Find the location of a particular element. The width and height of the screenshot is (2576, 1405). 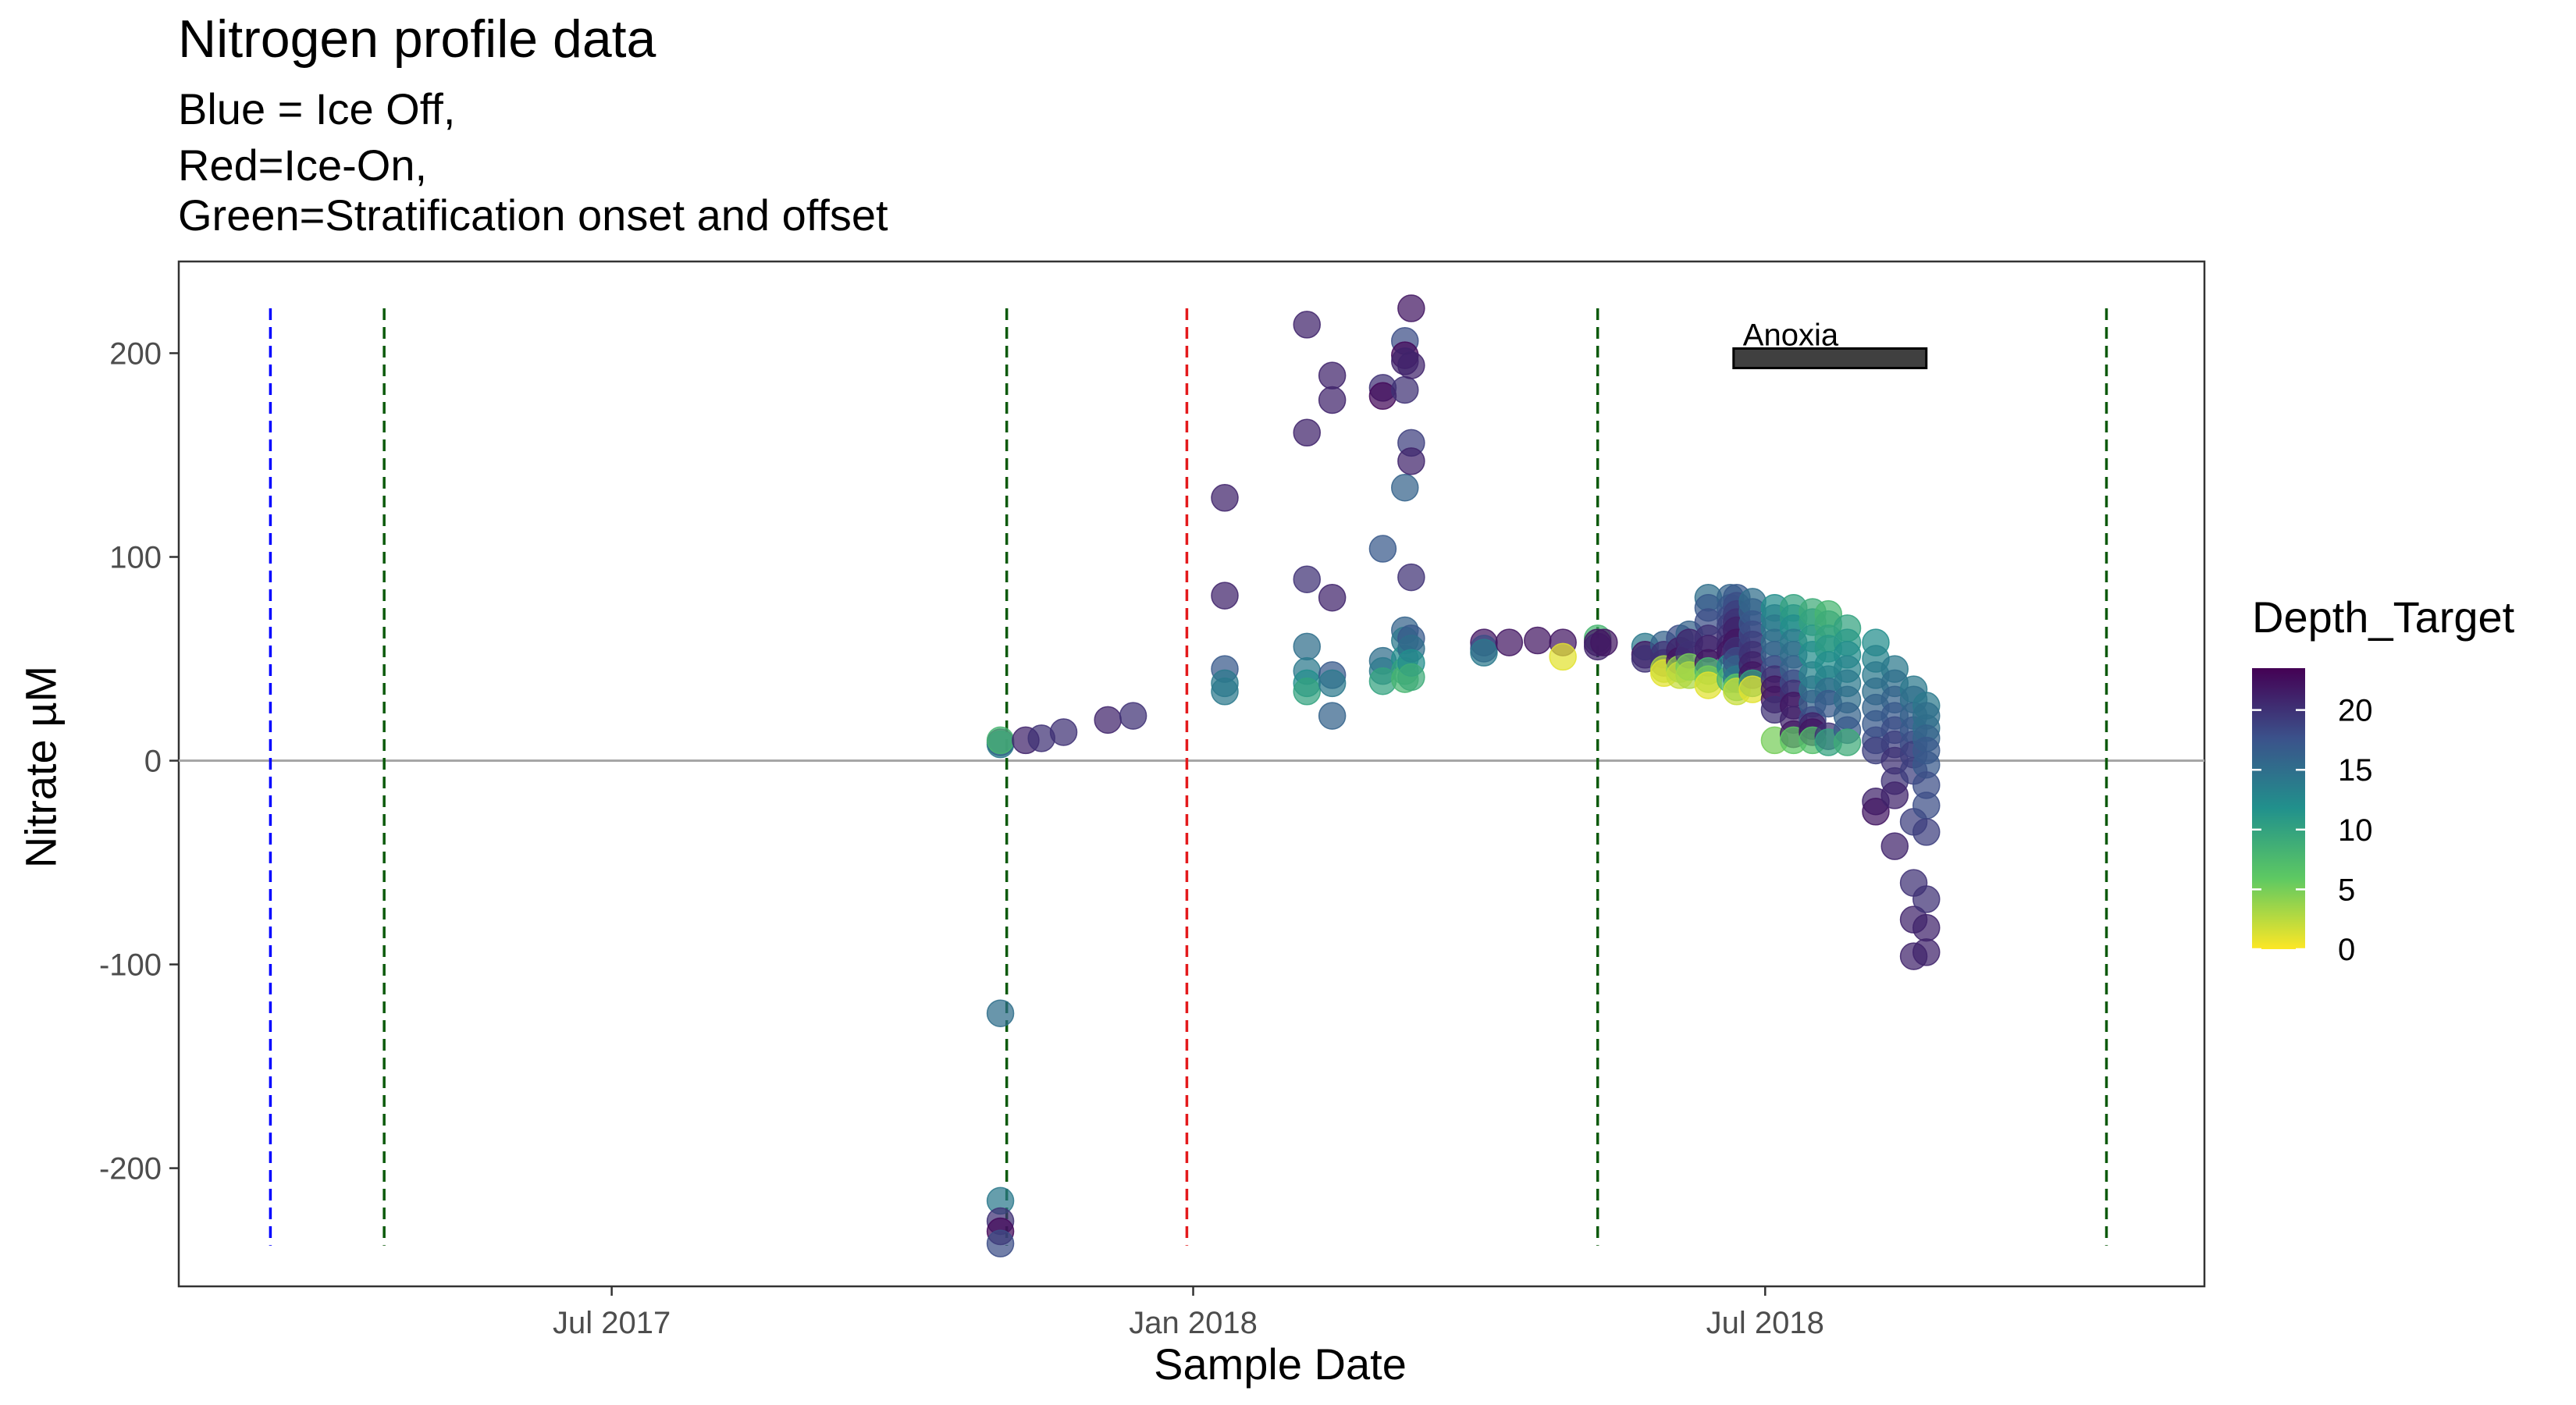

depth-colorbar is located at coordinates (2278, 809).